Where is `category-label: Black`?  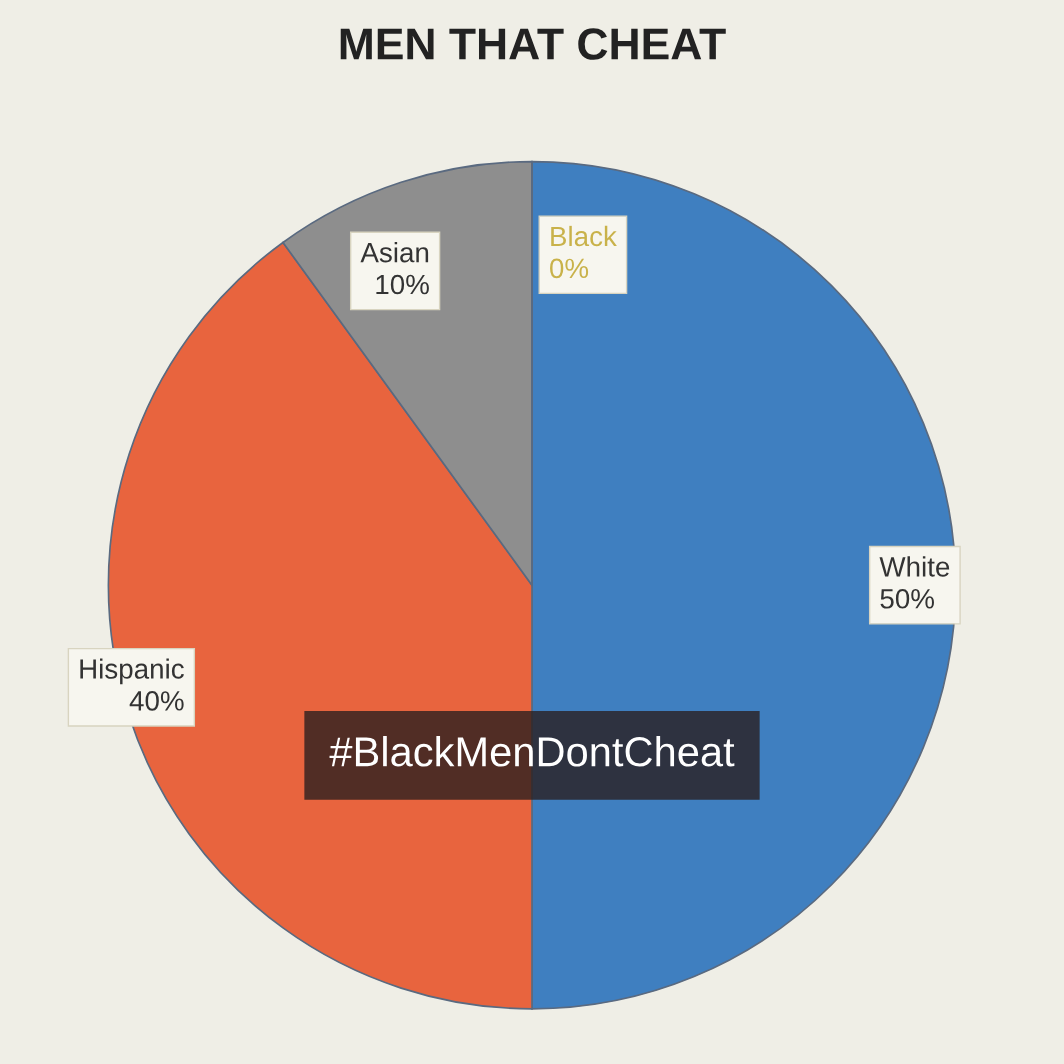
category-label: Black is located at coordinates (584, 236).